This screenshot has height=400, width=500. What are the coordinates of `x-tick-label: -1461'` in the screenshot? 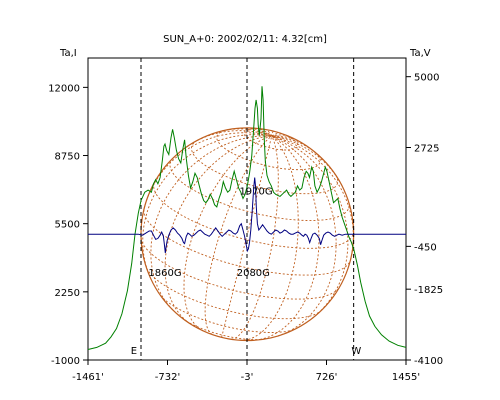 It's located at (88, 377).